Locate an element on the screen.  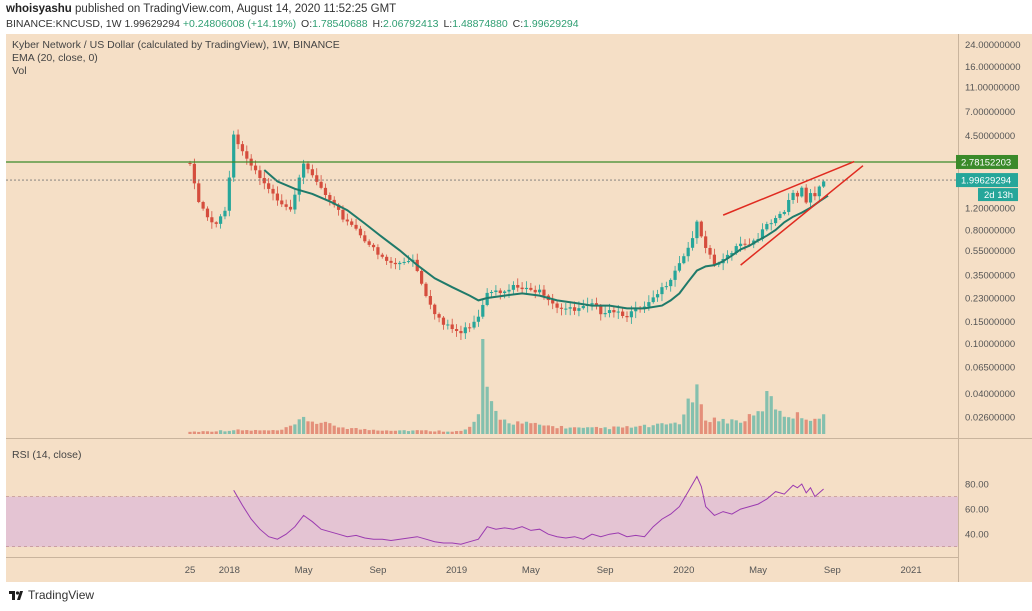
price-tick-label: 0.02600000 is located at coordinates (990, 417).